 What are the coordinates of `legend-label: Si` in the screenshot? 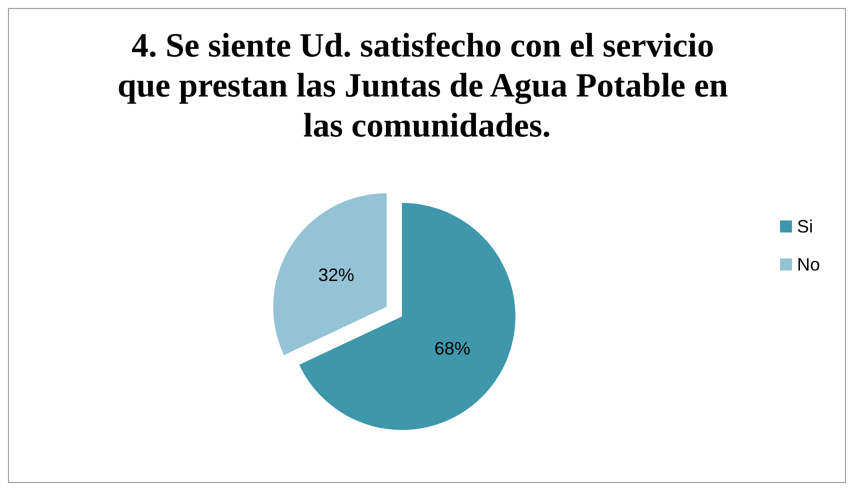 It's located at (805, 226).